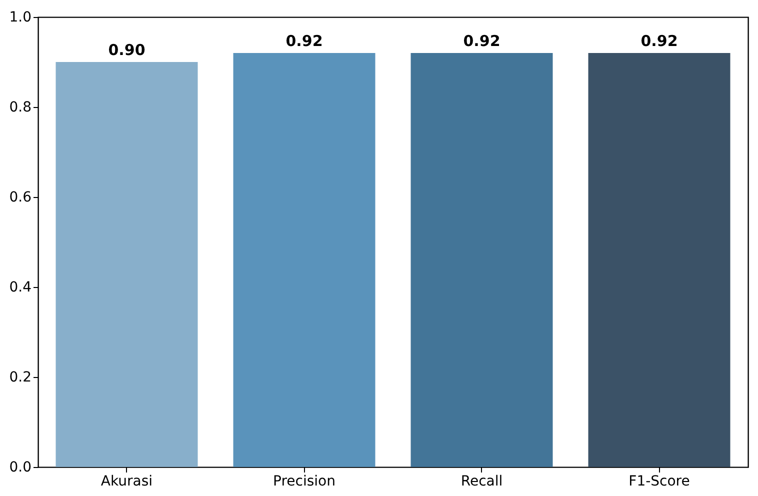  What do you see at coordinates (20, 18) in the screenshot?
I see `y-tick-label: 1.0` at bounding box center [20, 18].